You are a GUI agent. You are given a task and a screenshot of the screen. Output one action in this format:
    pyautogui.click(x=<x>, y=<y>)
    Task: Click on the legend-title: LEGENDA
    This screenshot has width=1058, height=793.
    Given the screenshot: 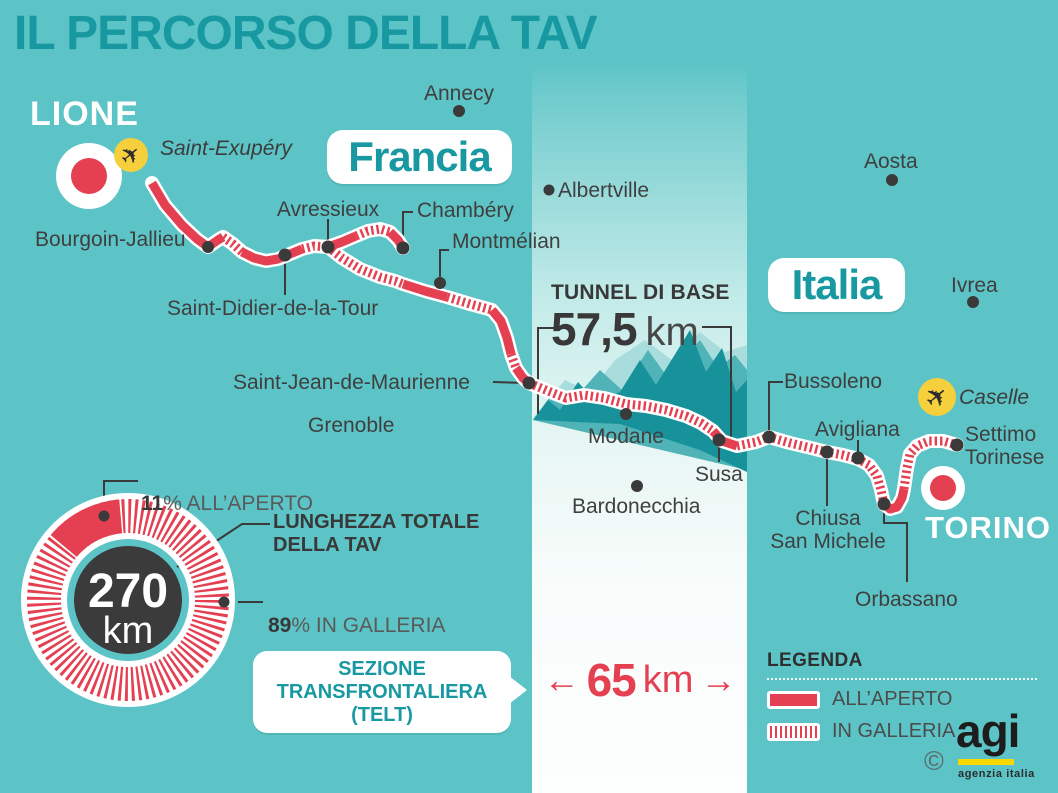 What is the action you would take?
    pyautogui.click(x=815, y=660)
    